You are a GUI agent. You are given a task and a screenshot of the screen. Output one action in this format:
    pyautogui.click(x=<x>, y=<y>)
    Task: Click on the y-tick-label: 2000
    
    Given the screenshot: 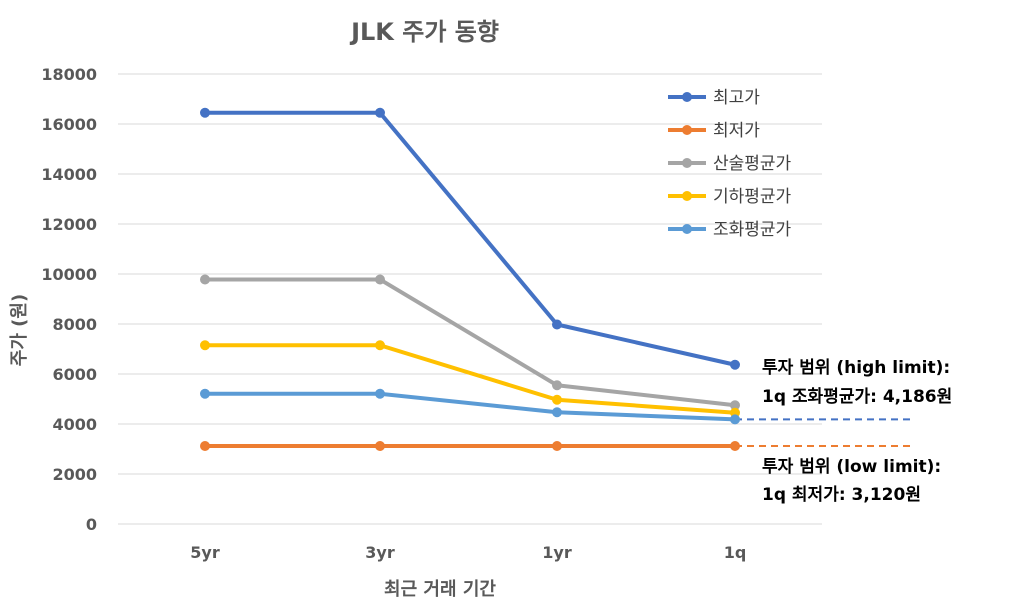 What is the action you would take?
    pyautogui.click(x=74, y=474)
    